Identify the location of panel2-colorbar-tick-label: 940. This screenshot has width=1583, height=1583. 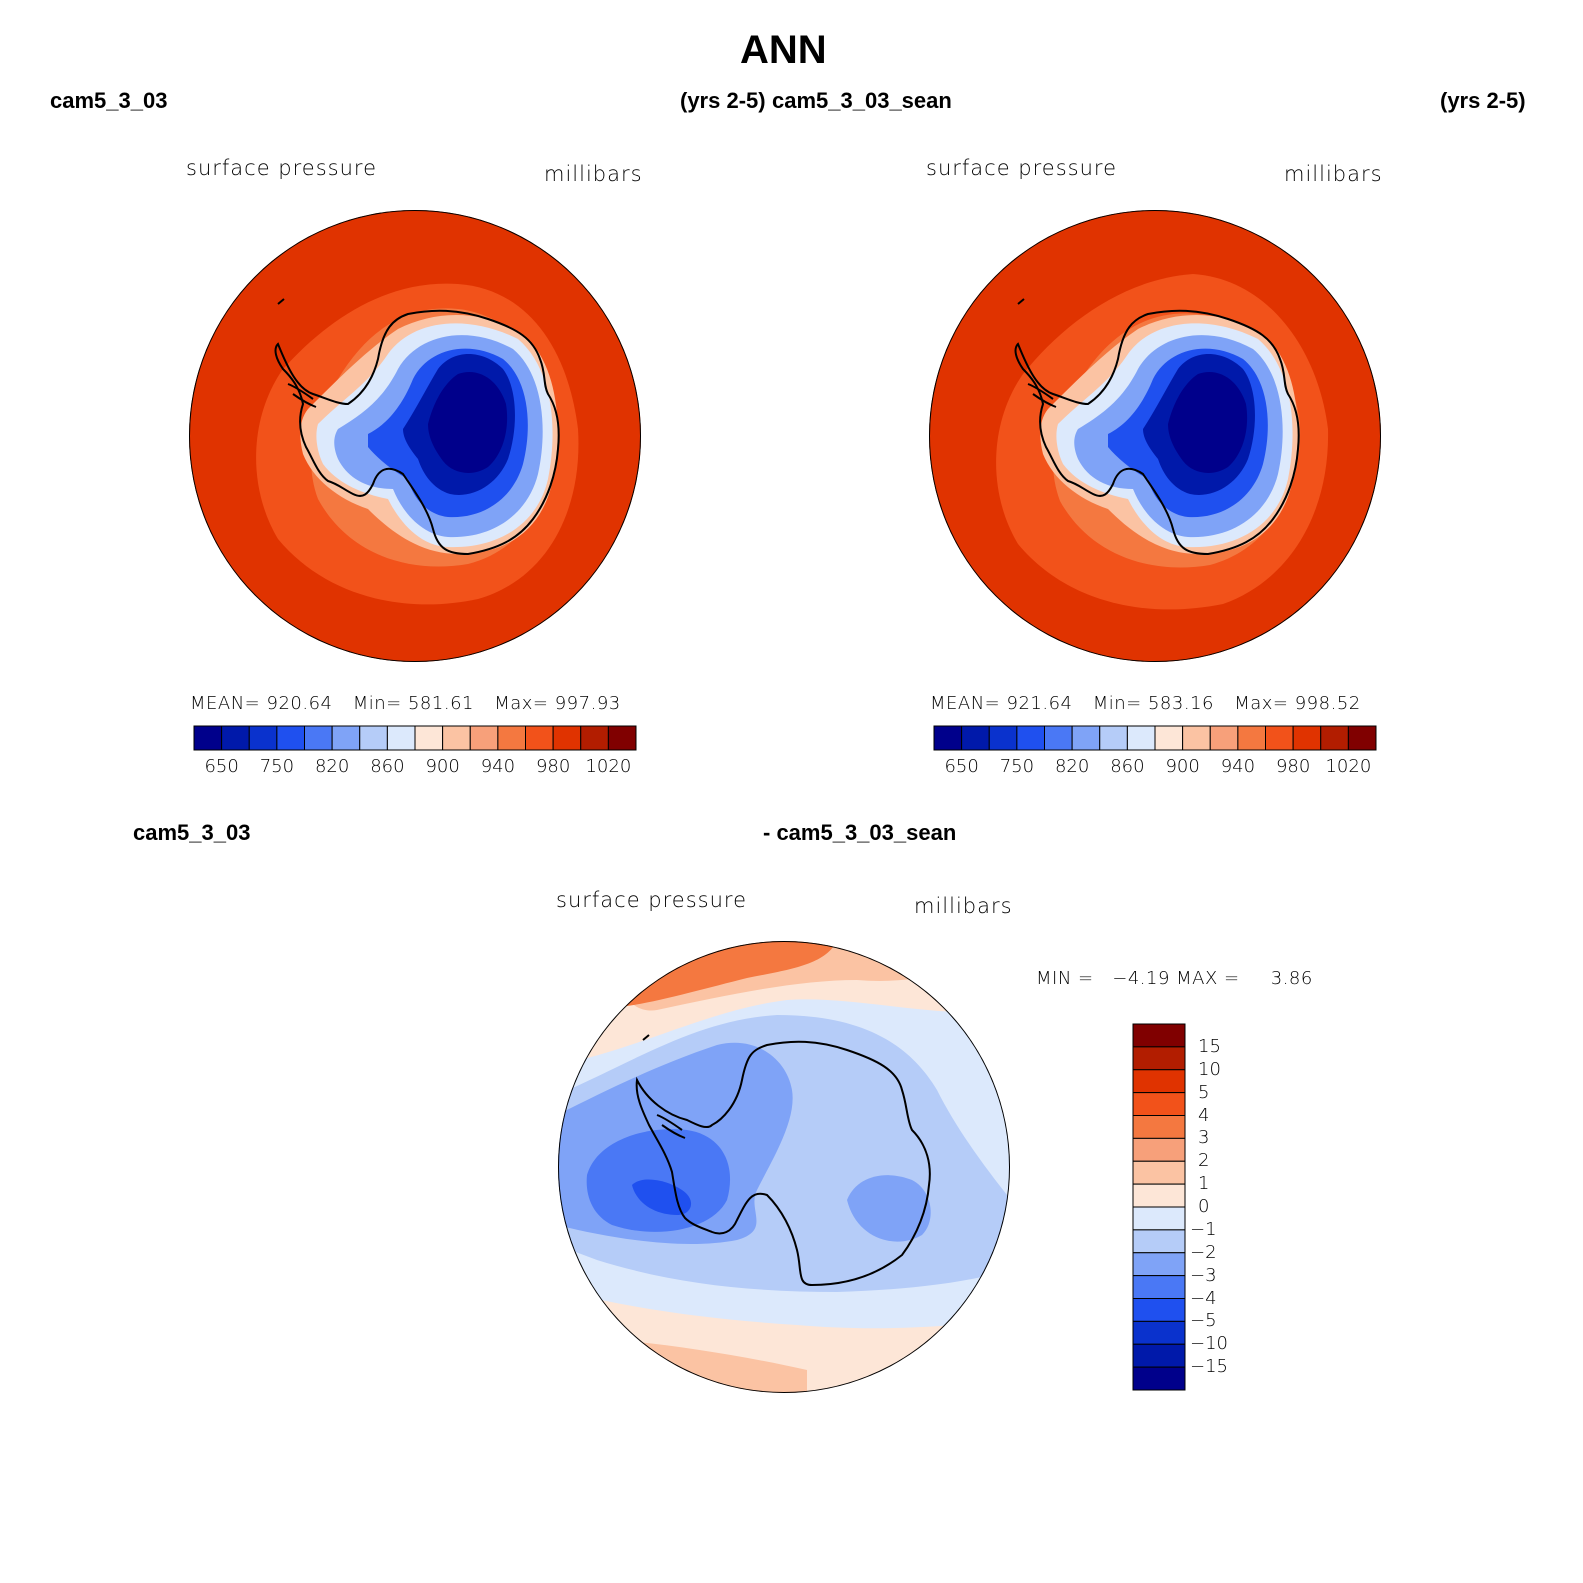
(1238, 766).